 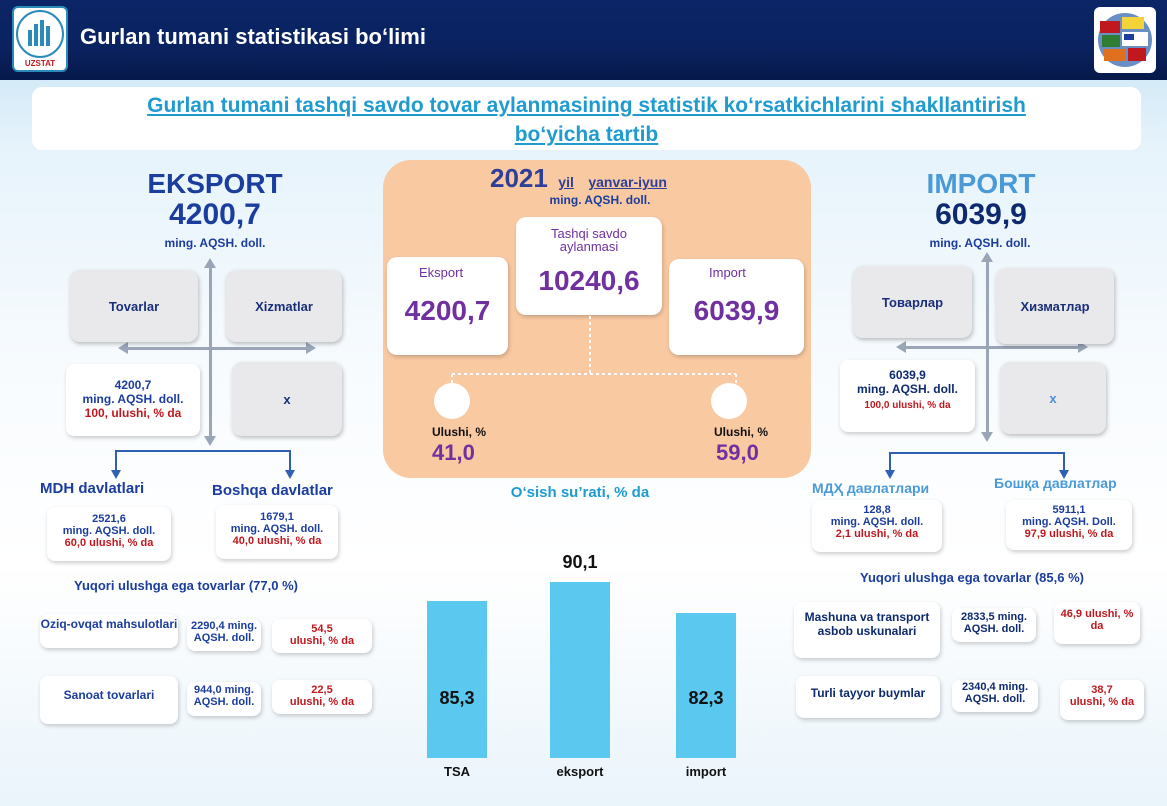 I want to click on center-period-label: yanvar-iyun, so click(x=627, y=182).